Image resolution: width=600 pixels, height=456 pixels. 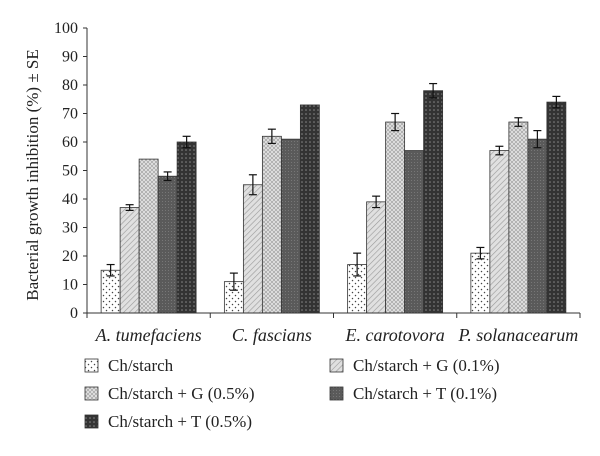 What do you see at coordinates (148, 335) in the screenshot?
I see `x-tick-label: A. tumefaciens` at bounding box center [148, 335].